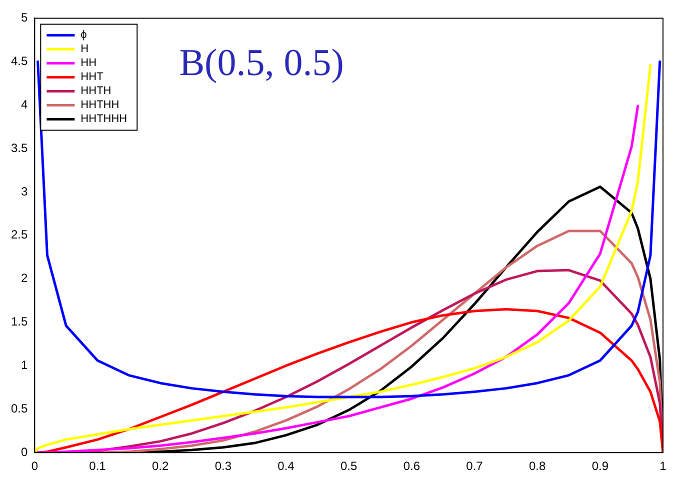  What do you see at coordinates (24, 191) in the screenshot?
I see `y-tick-label: 3` at bounding box center [24, 191].